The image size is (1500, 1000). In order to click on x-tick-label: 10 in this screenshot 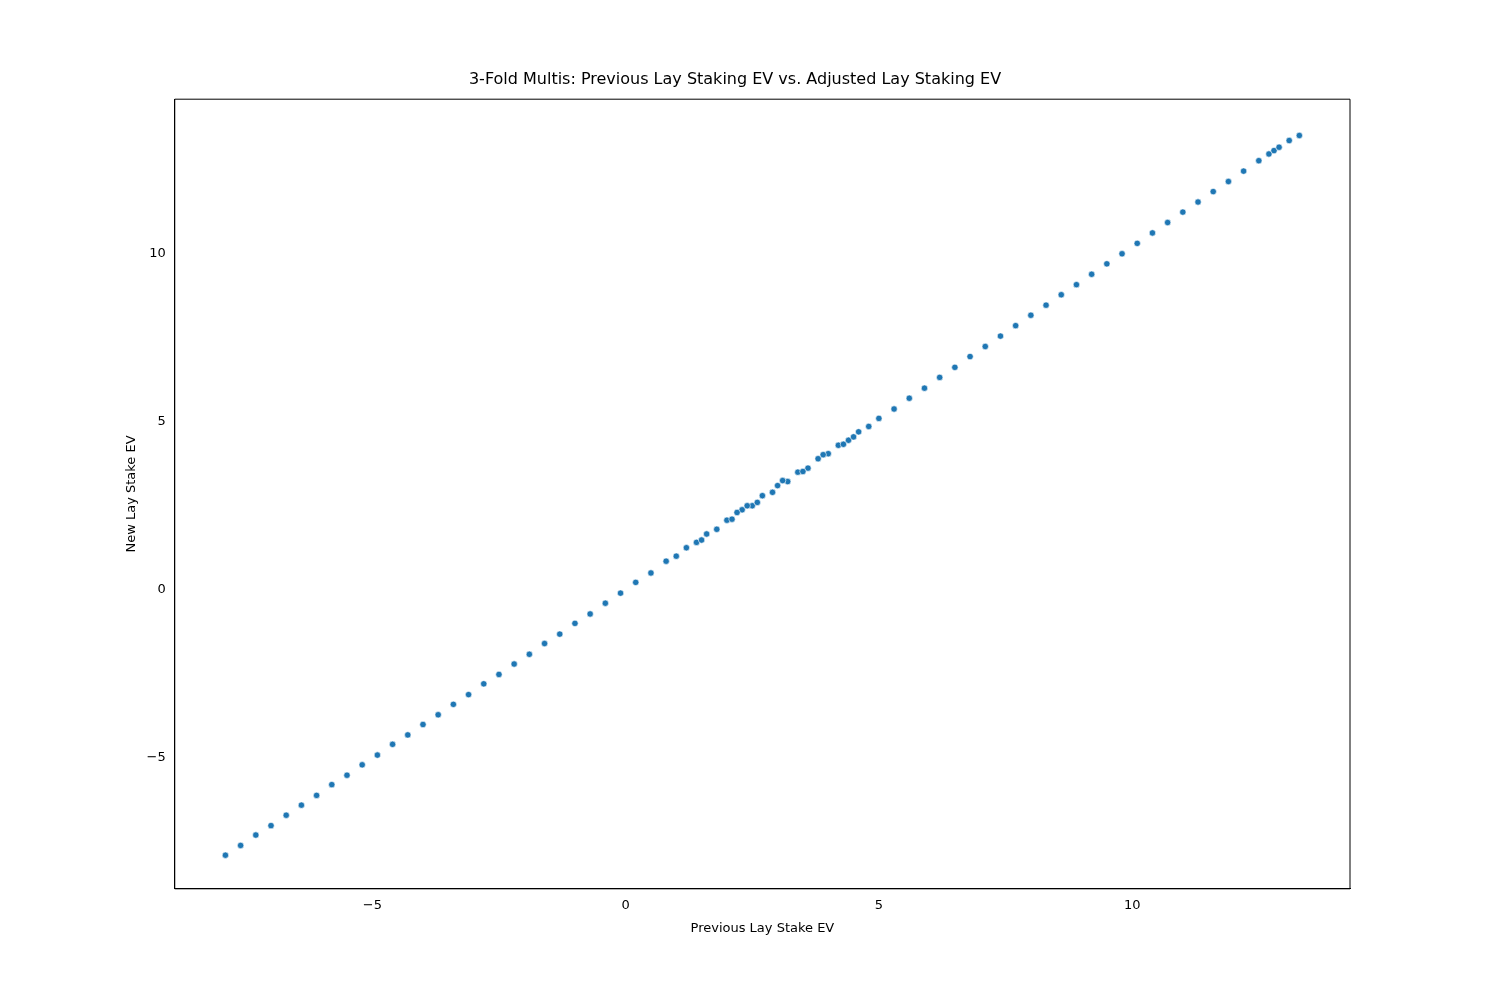, I will do `click(1132, 904)`.